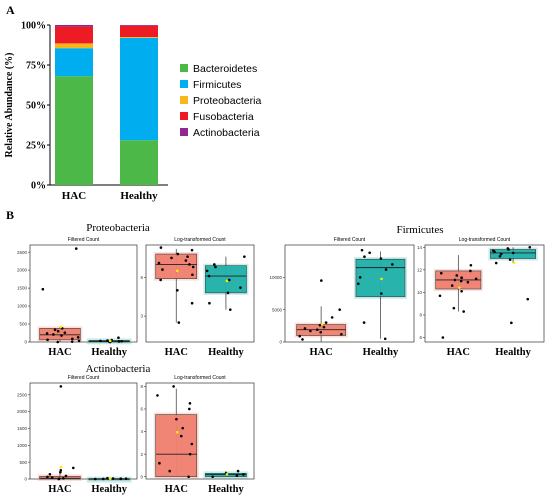 The image size is (550, 498). Describe the element at coordinates (22, 306) in the screenshot. I see `y-tick-label: 1000` at that location.